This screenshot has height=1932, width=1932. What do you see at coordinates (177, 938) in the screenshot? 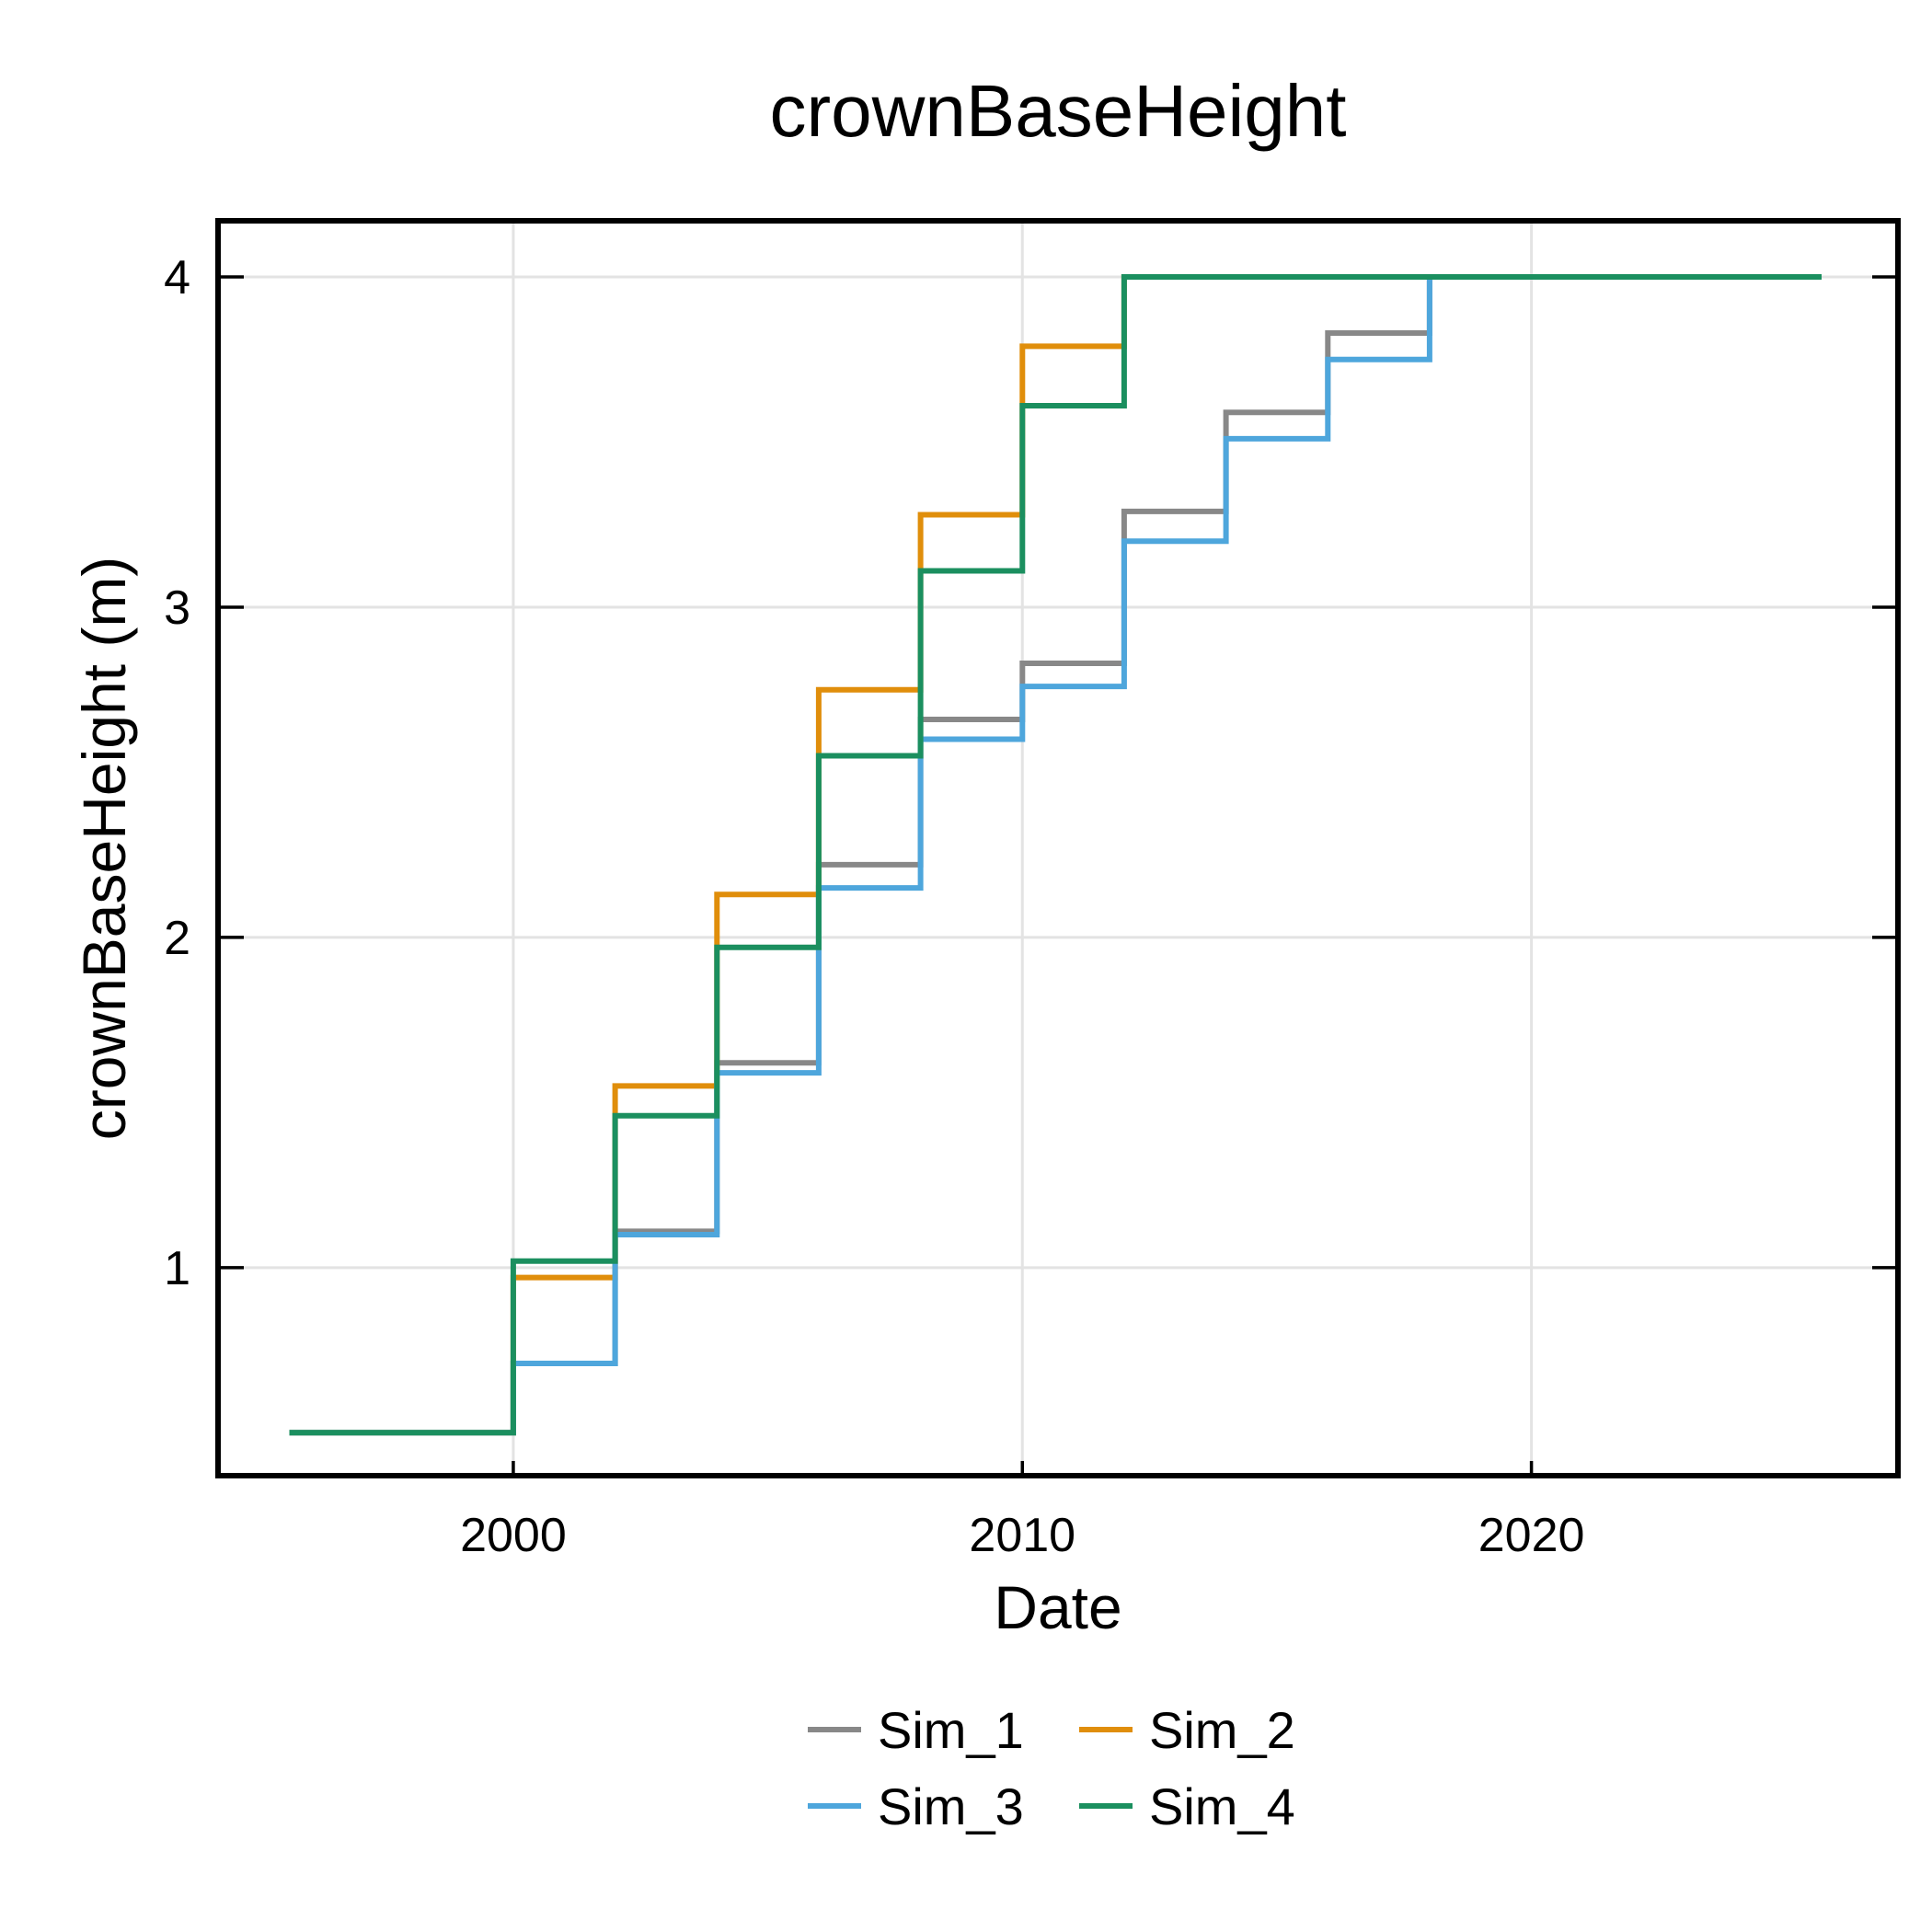
I see `y-tick-label: 2` at bounding box center [177, 938].